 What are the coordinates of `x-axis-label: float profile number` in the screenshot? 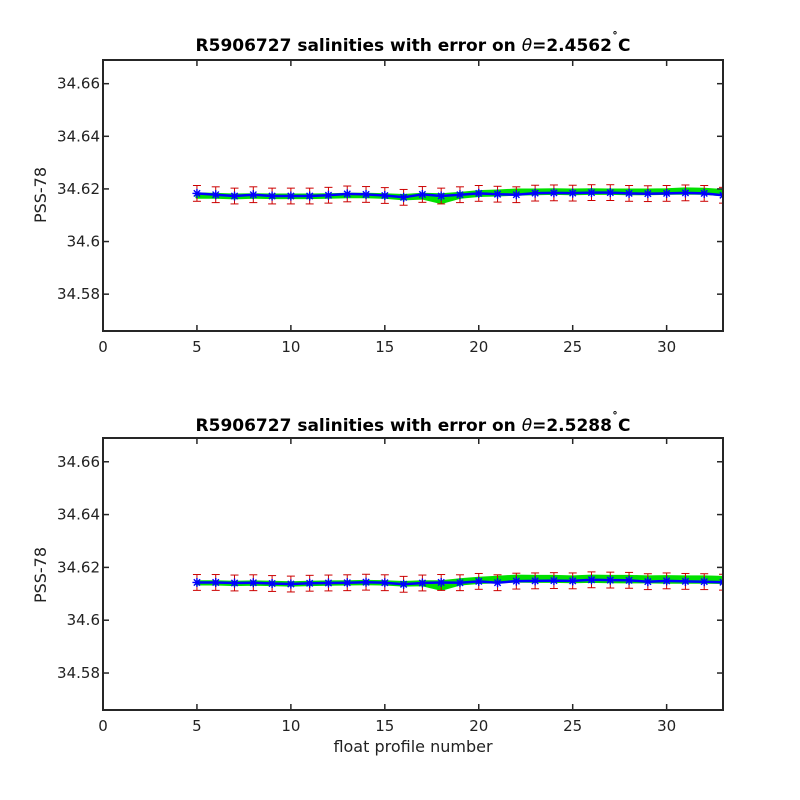 It's located at (413, 746).